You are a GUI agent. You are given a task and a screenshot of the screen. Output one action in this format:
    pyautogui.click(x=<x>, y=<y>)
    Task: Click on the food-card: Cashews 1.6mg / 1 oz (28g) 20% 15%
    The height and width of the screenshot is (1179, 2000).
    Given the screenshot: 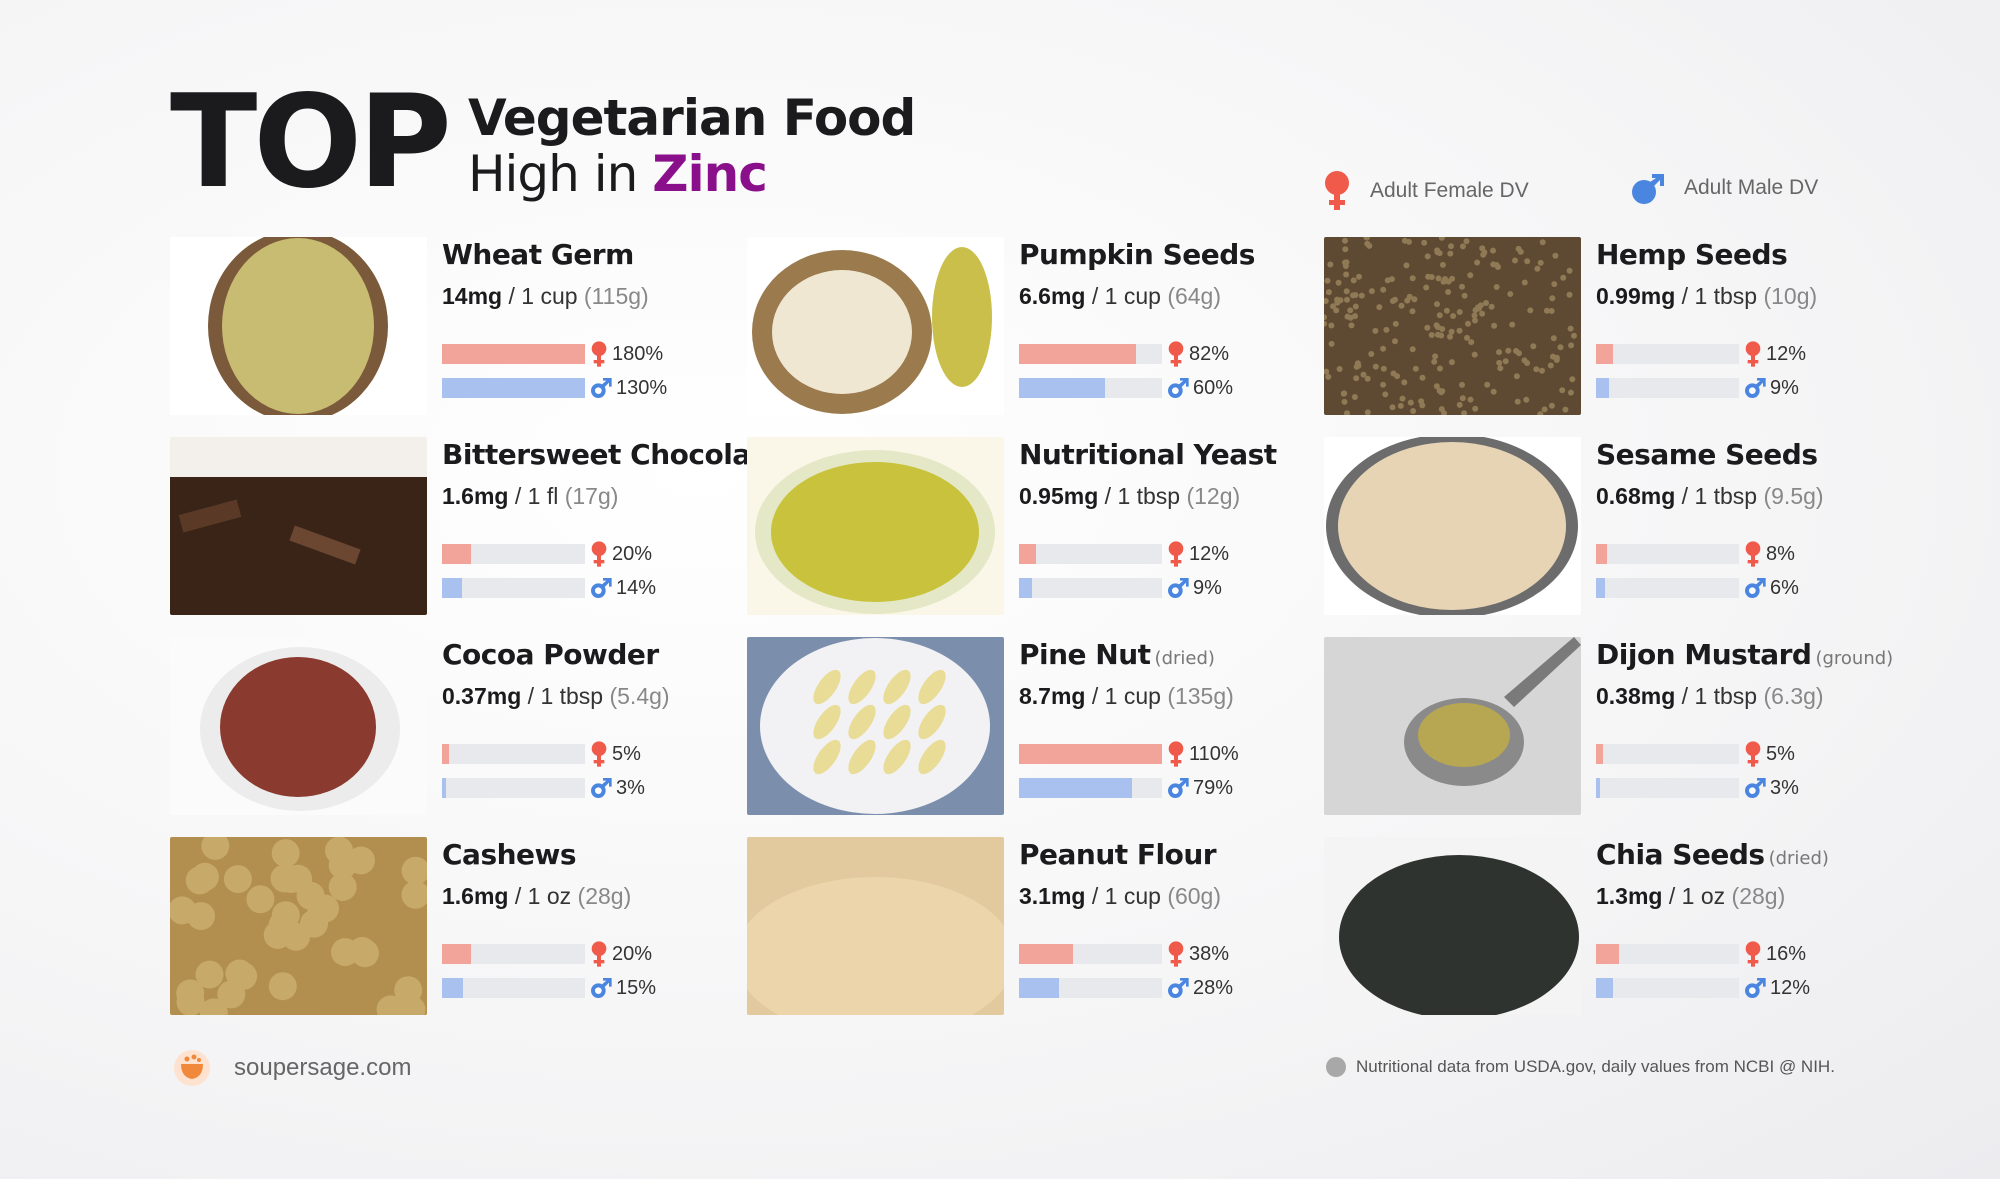 What is the action you would take?
    pyautogui.click(x=450, y=927)
    